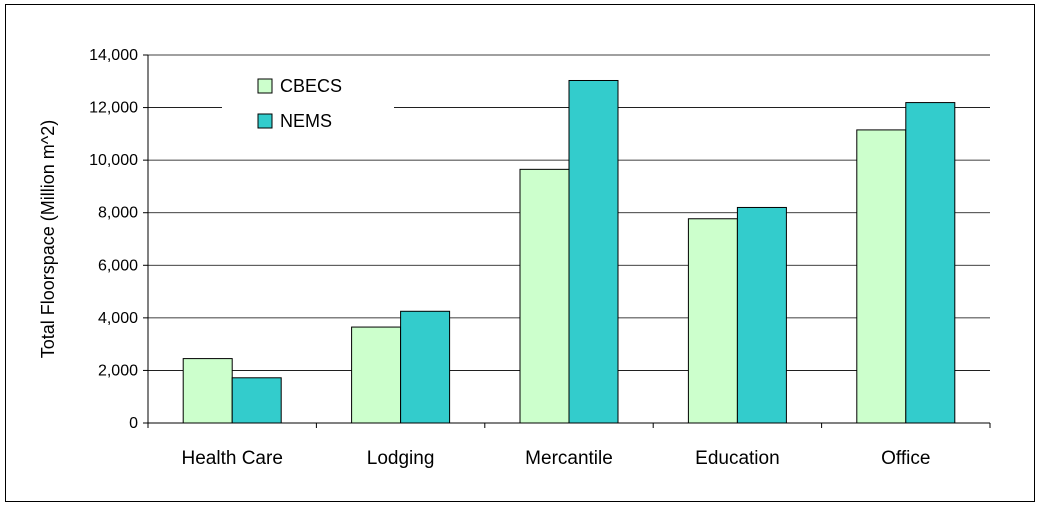 The height and width of the screenshot is (506, 1040). I want to click on legend-swatch-cbecs, so click(265, 86).